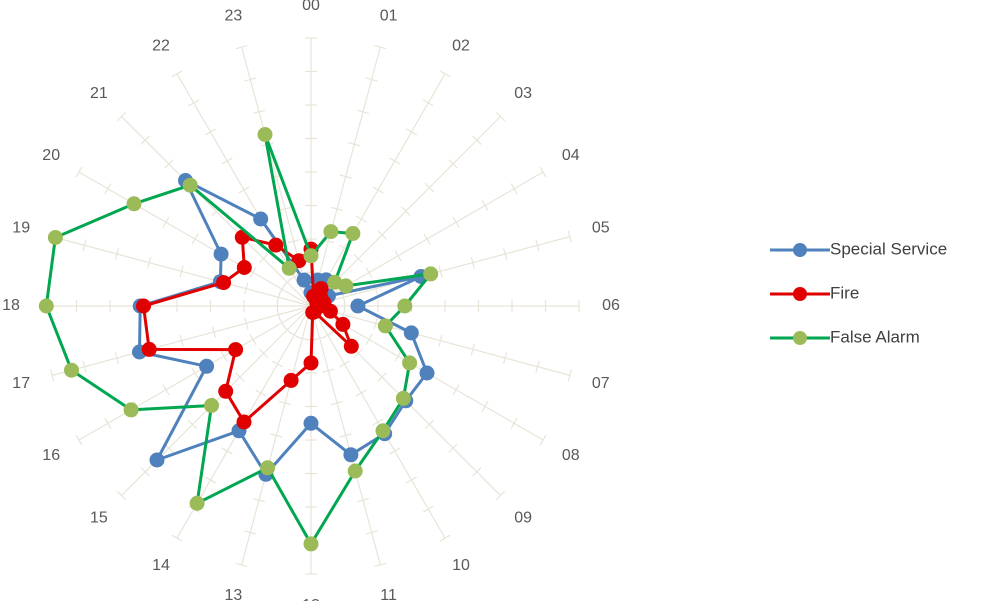  Describe the element at coordinates (523, 93) in the screenshot. I see `hour-label-03: 03` at that location.